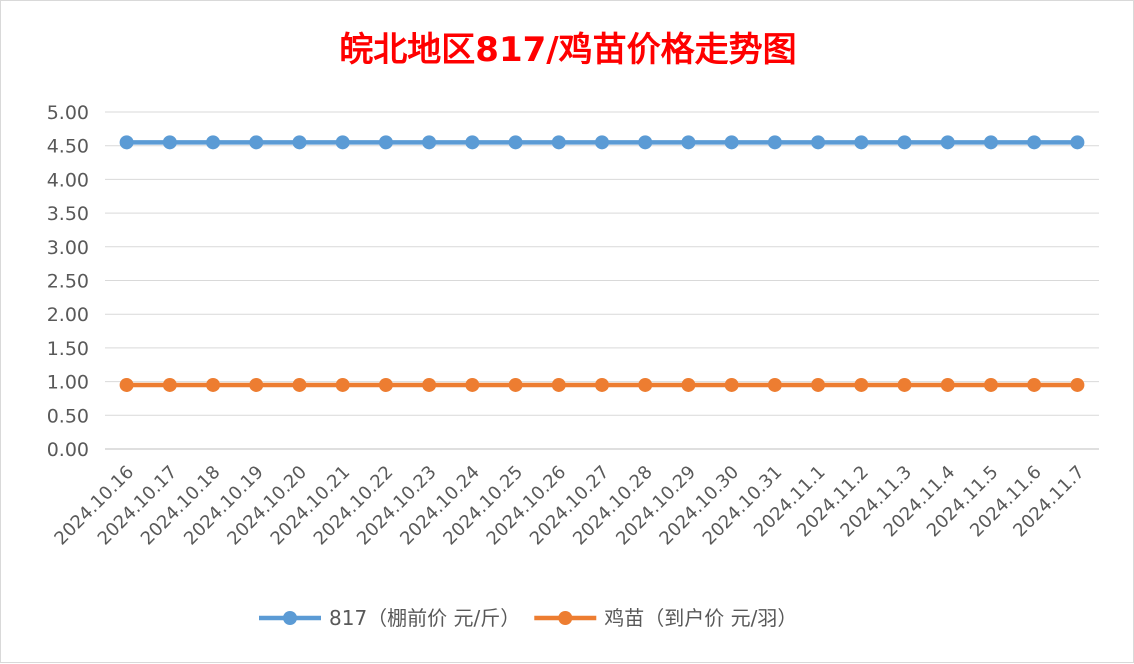  I want to click on y-tick-label: 5.00, so click(68, 113).